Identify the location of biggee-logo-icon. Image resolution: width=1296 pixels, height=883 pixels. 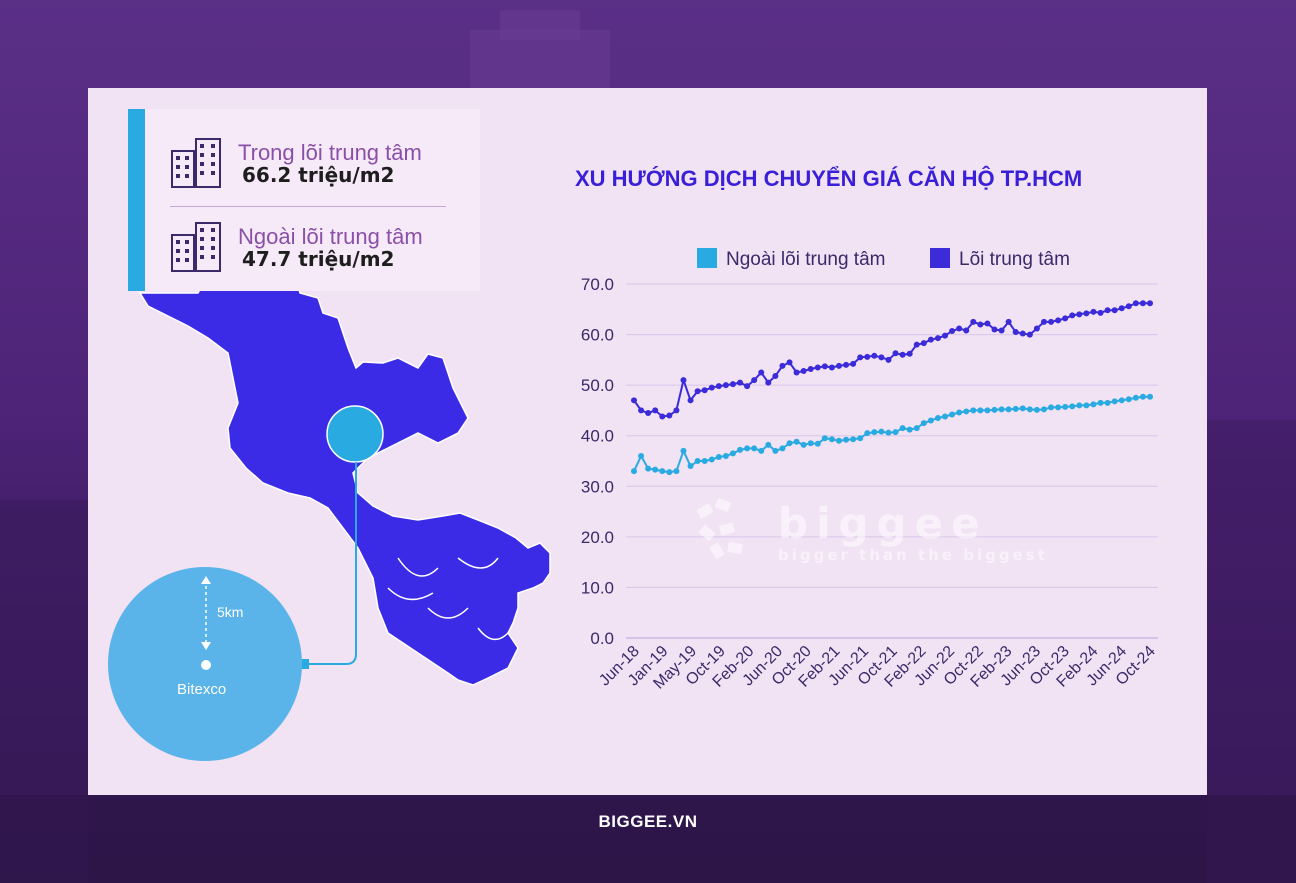
(719, 528).